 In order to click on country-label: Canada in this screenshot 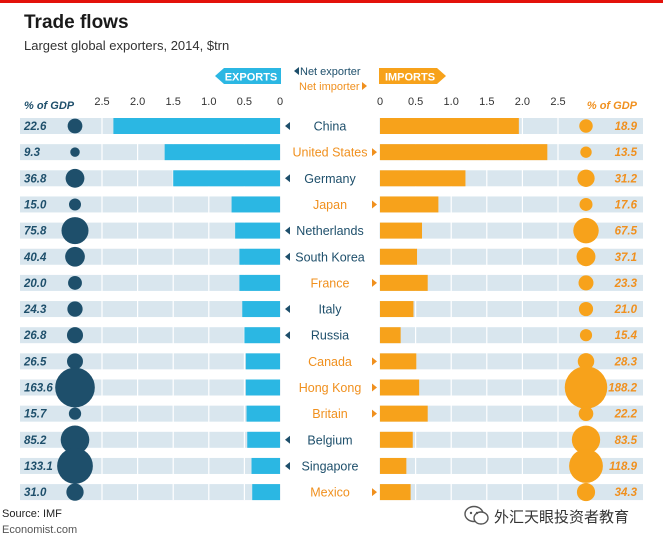, I will do `click(330, 362)`.